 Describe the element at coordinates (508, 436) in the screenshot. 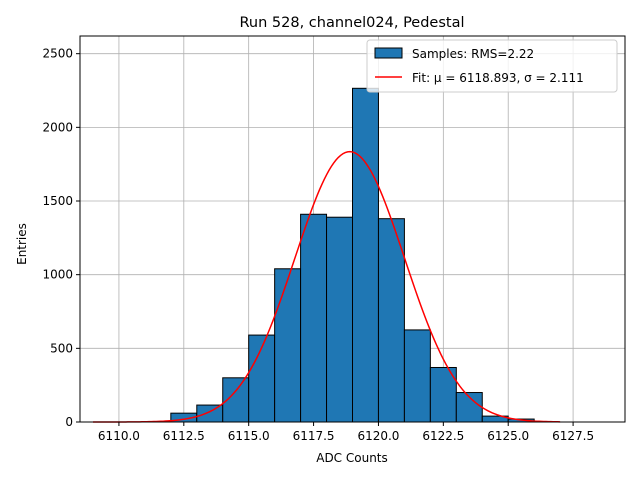

I see `x-tick-label-6: 6125.0` at that location.